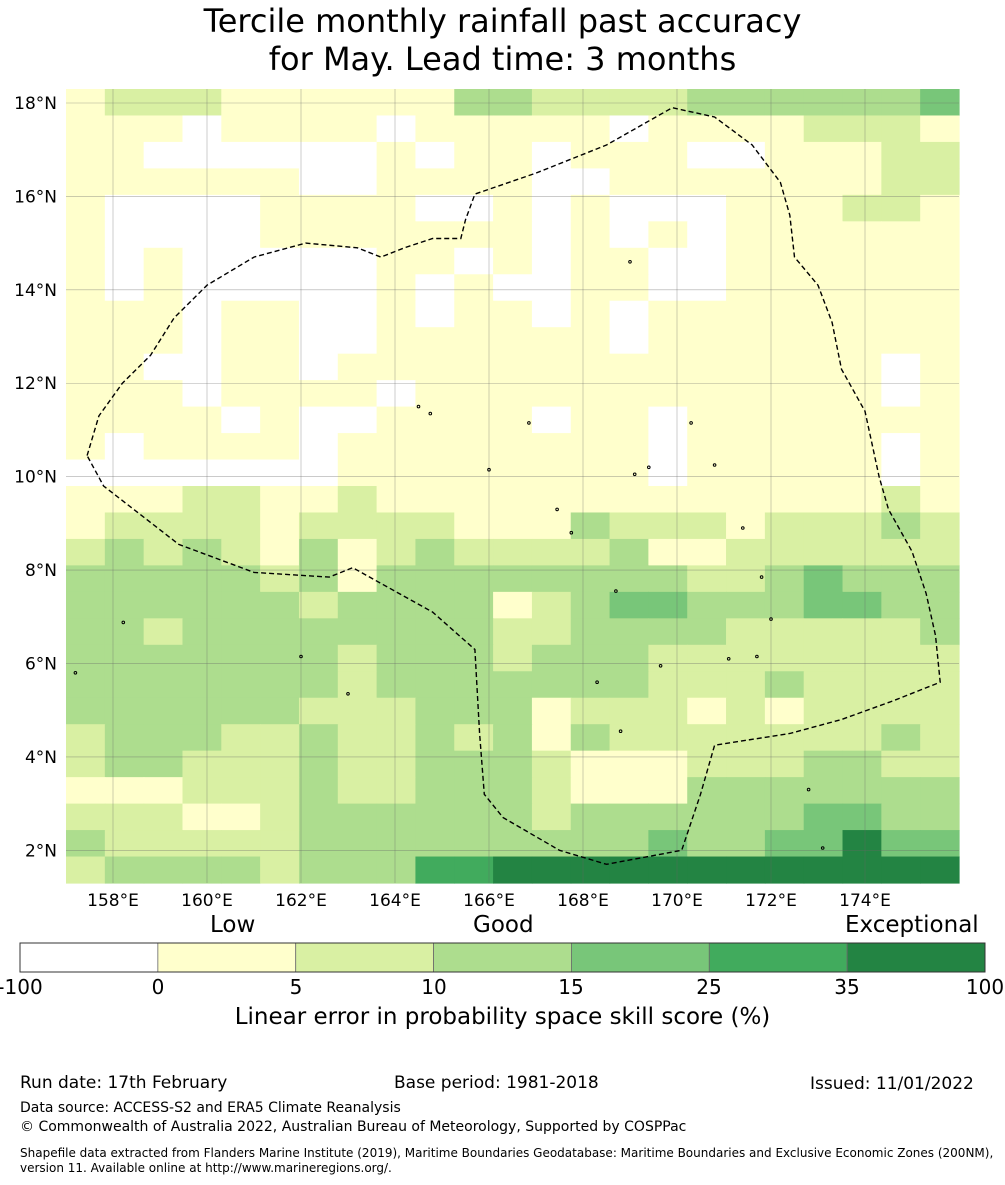  I want to click on colorbar-segment, so click(364, 957).